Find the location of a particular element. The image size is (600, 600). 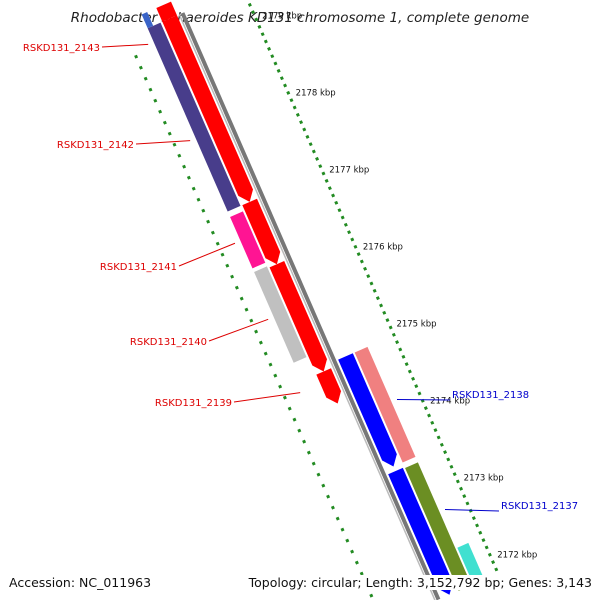

ruler-tick-label: 2178 kbp is located at coordinates (316, 93).